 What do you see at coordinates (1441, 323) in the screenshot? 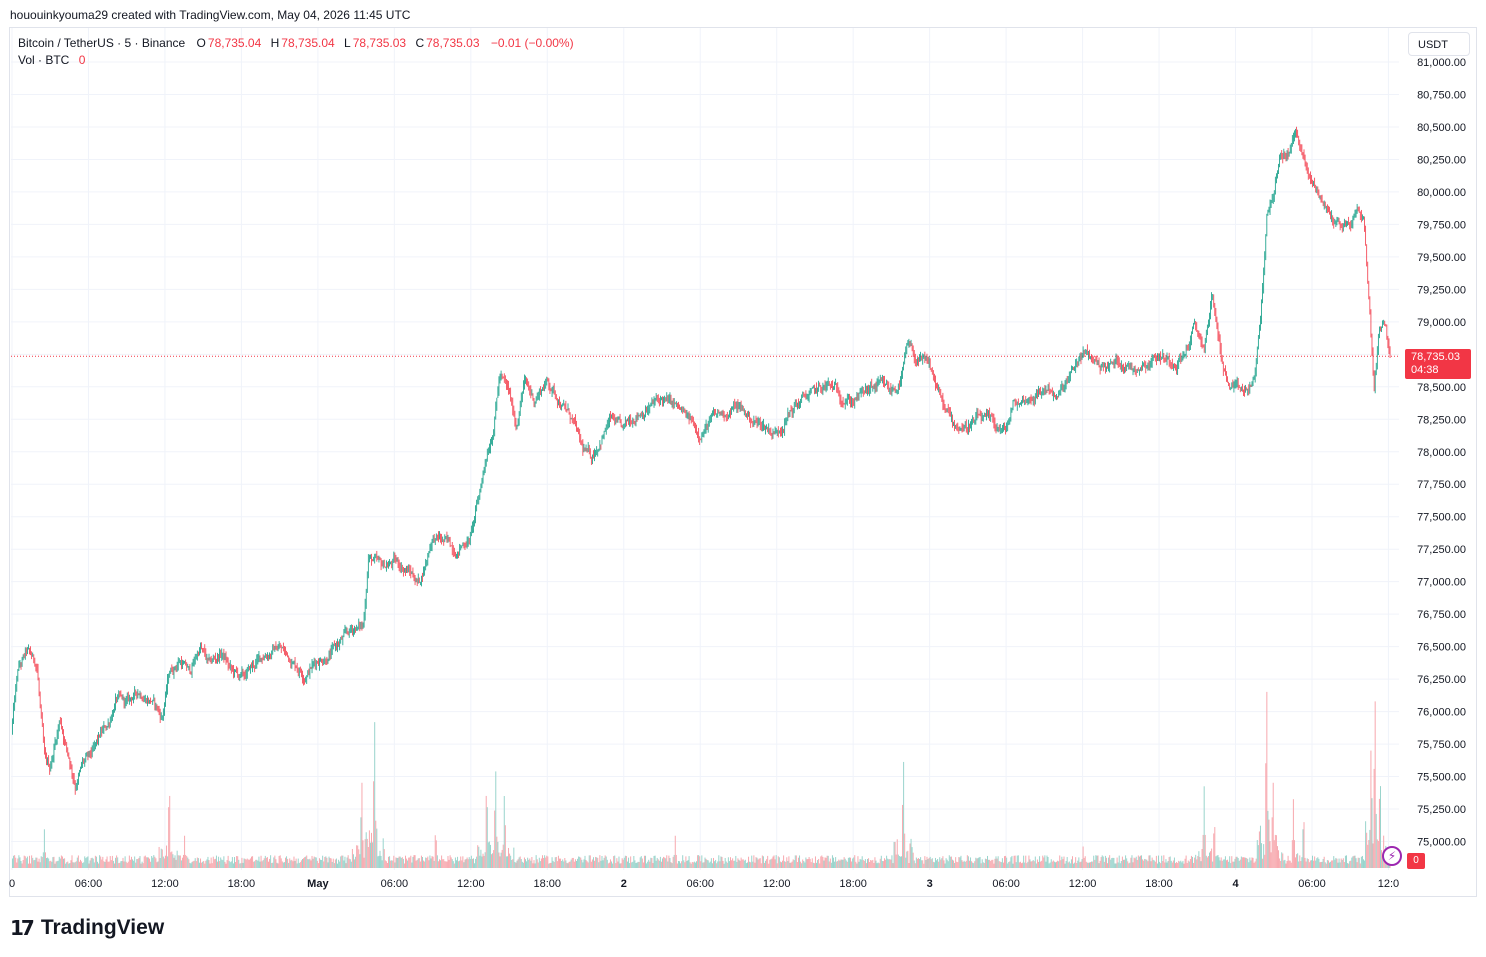
I see `y-tick-label-8: 79,000.00` at bounding box center [1441, 323].